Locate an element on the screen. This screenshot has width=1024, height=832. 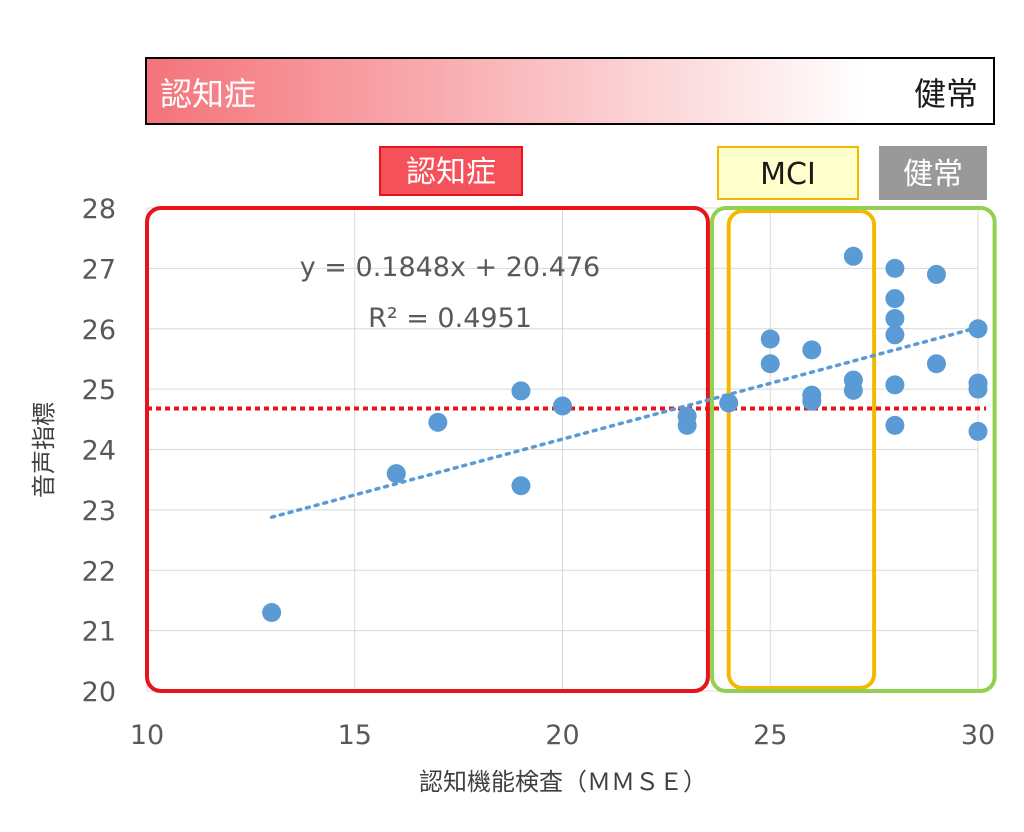
y-tick-label: 23 is located at coordinates (99, 511).